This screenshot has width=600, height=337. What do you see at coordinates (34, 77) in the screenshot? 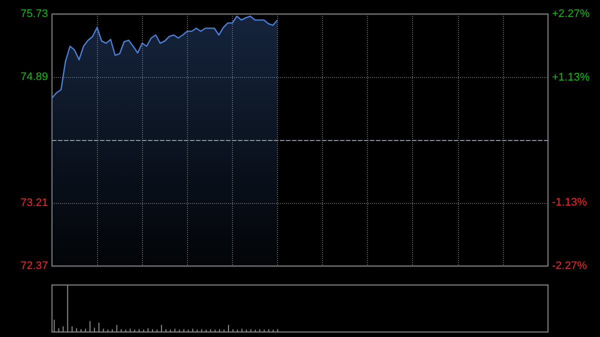
I see `y-tick-label: 74.89` at bounding box center [34, 77].